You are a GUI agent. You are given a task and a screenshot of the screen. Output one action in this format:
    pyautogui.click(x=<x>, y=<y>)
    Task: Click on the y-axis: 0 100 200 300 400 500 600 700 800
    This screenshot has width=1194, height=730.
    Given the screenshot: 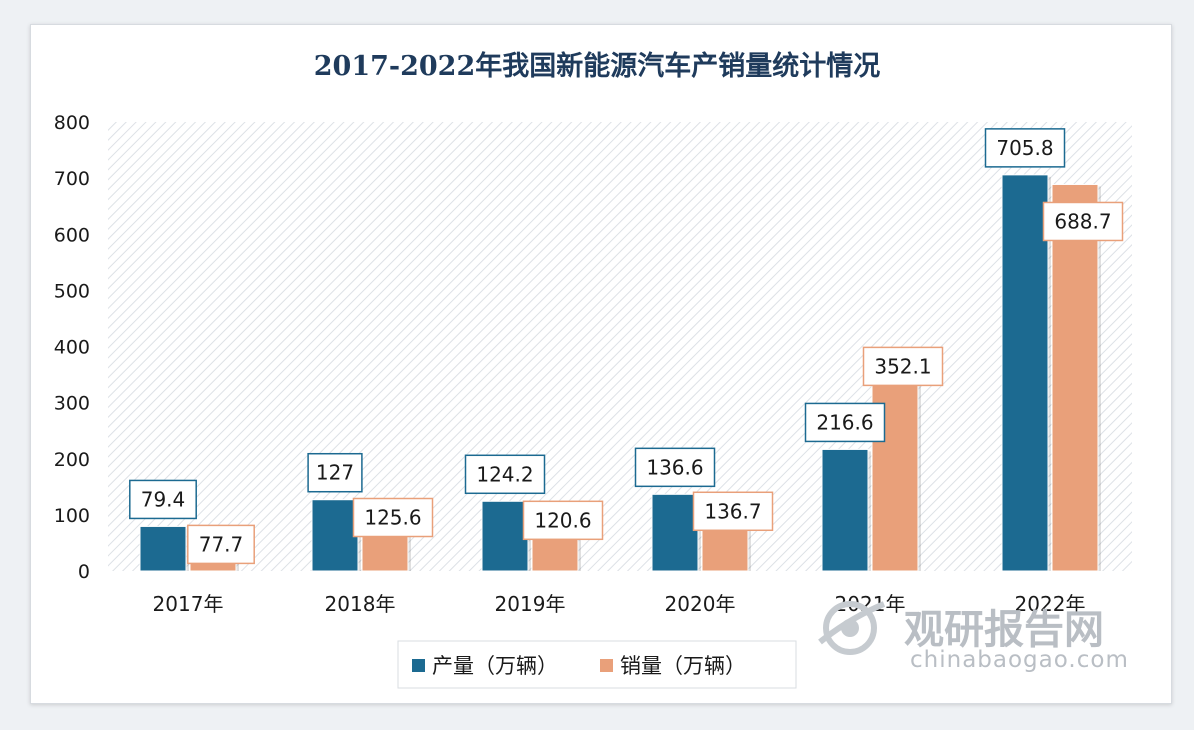 What is the action you would take?
    pyautogui.click(x=72, y=347)
    